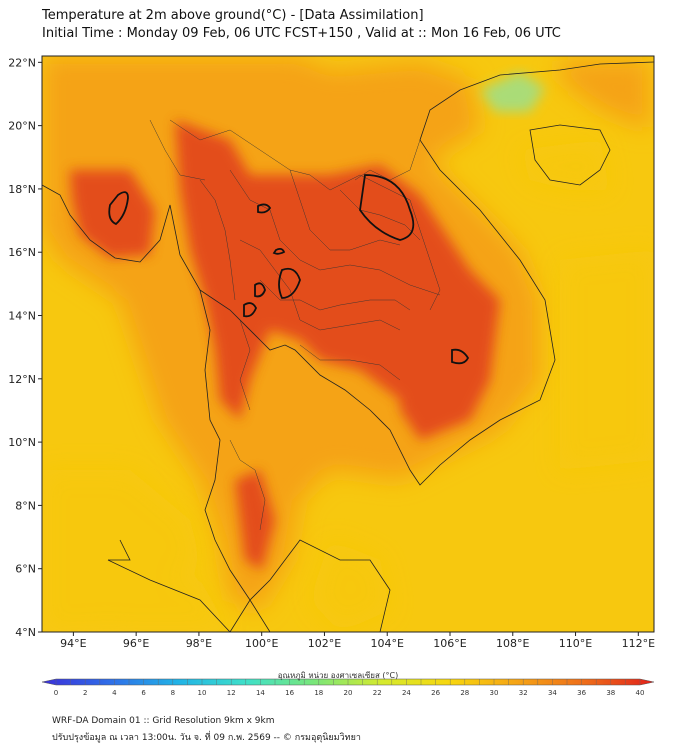 The height and width of the screenshot is (756, 676). I want to click on colorbar-tick-label: 6, so click(143, 693).